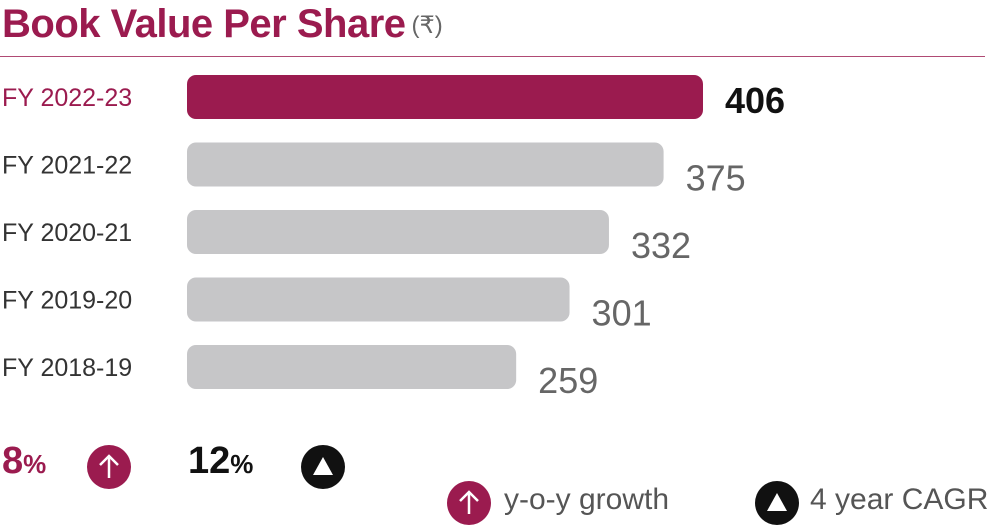 The height and width of the screenshot is (530, 995). Describe the element at coordinates (492, 56) in the screenshot. I see `title-divider` at that location.